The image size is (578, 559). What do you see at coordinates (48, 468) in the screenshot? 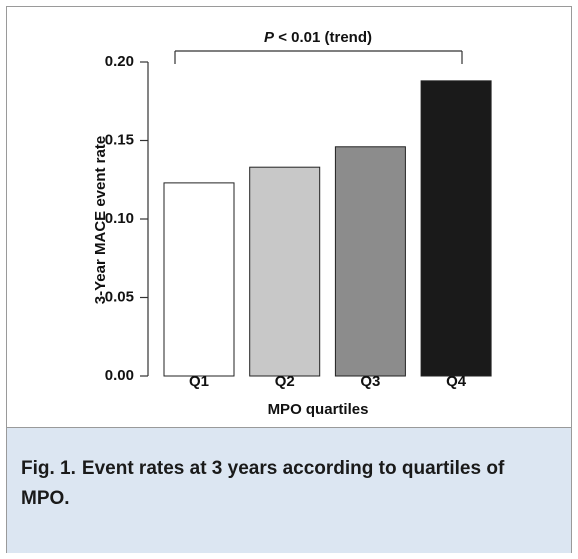
I see `caption-label: Fig. 1.` at bounding box center [48, 468].